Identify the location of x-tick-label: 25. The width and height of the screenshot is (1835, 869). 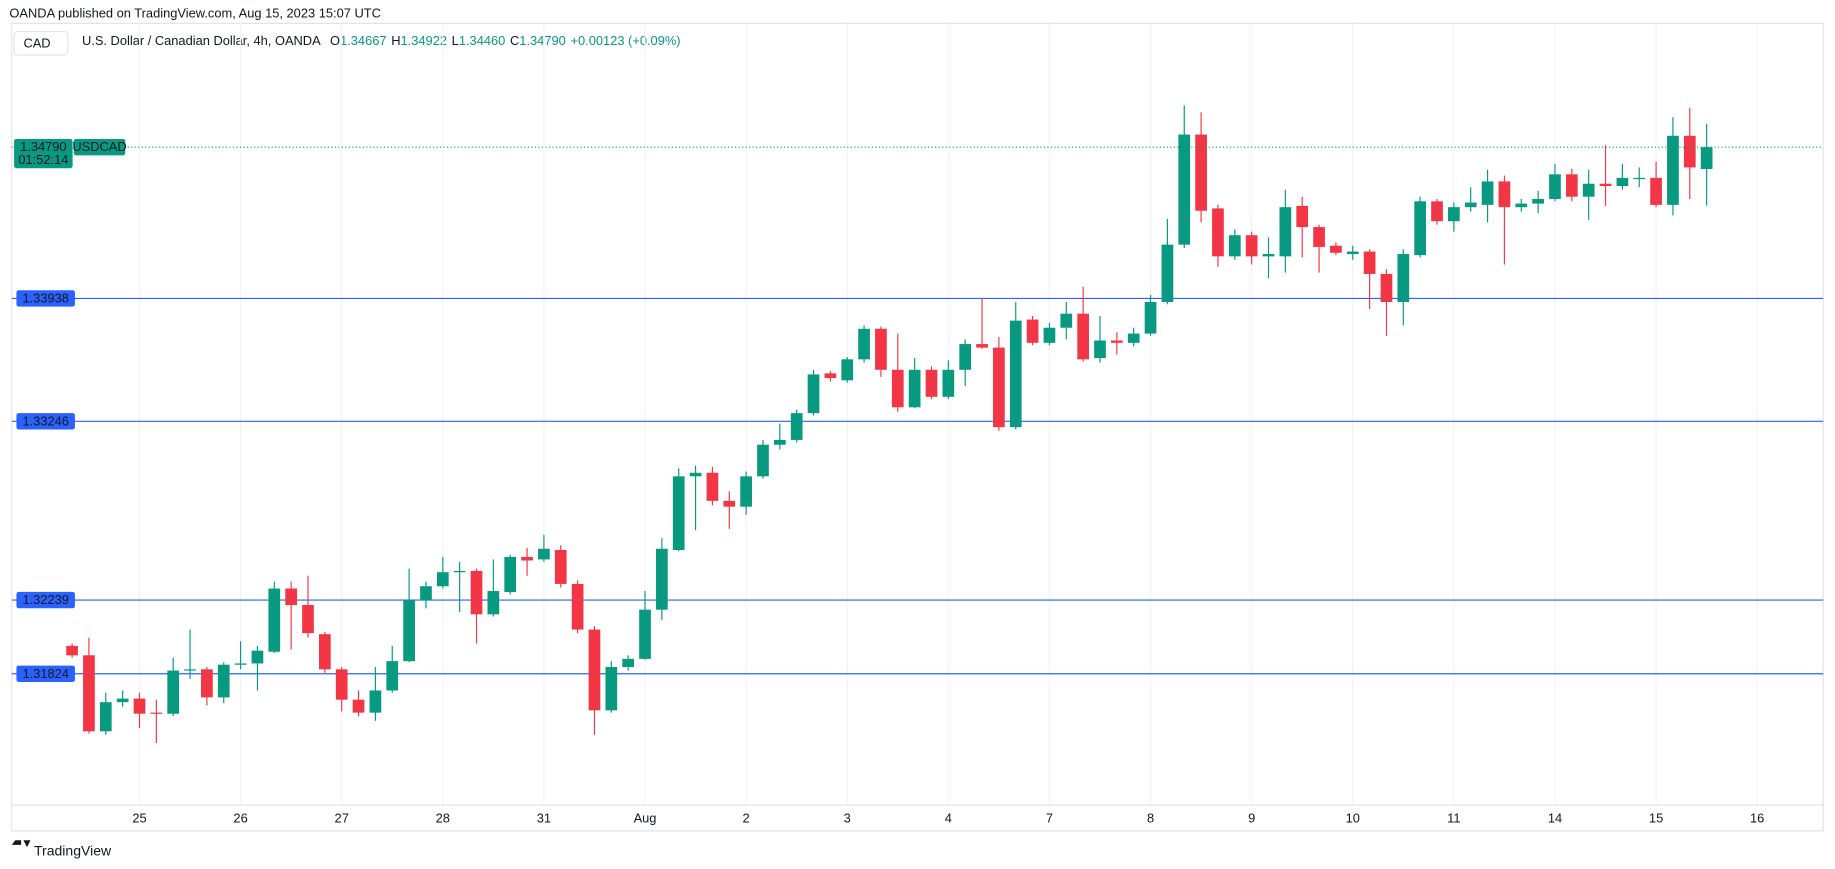
(139, 818).